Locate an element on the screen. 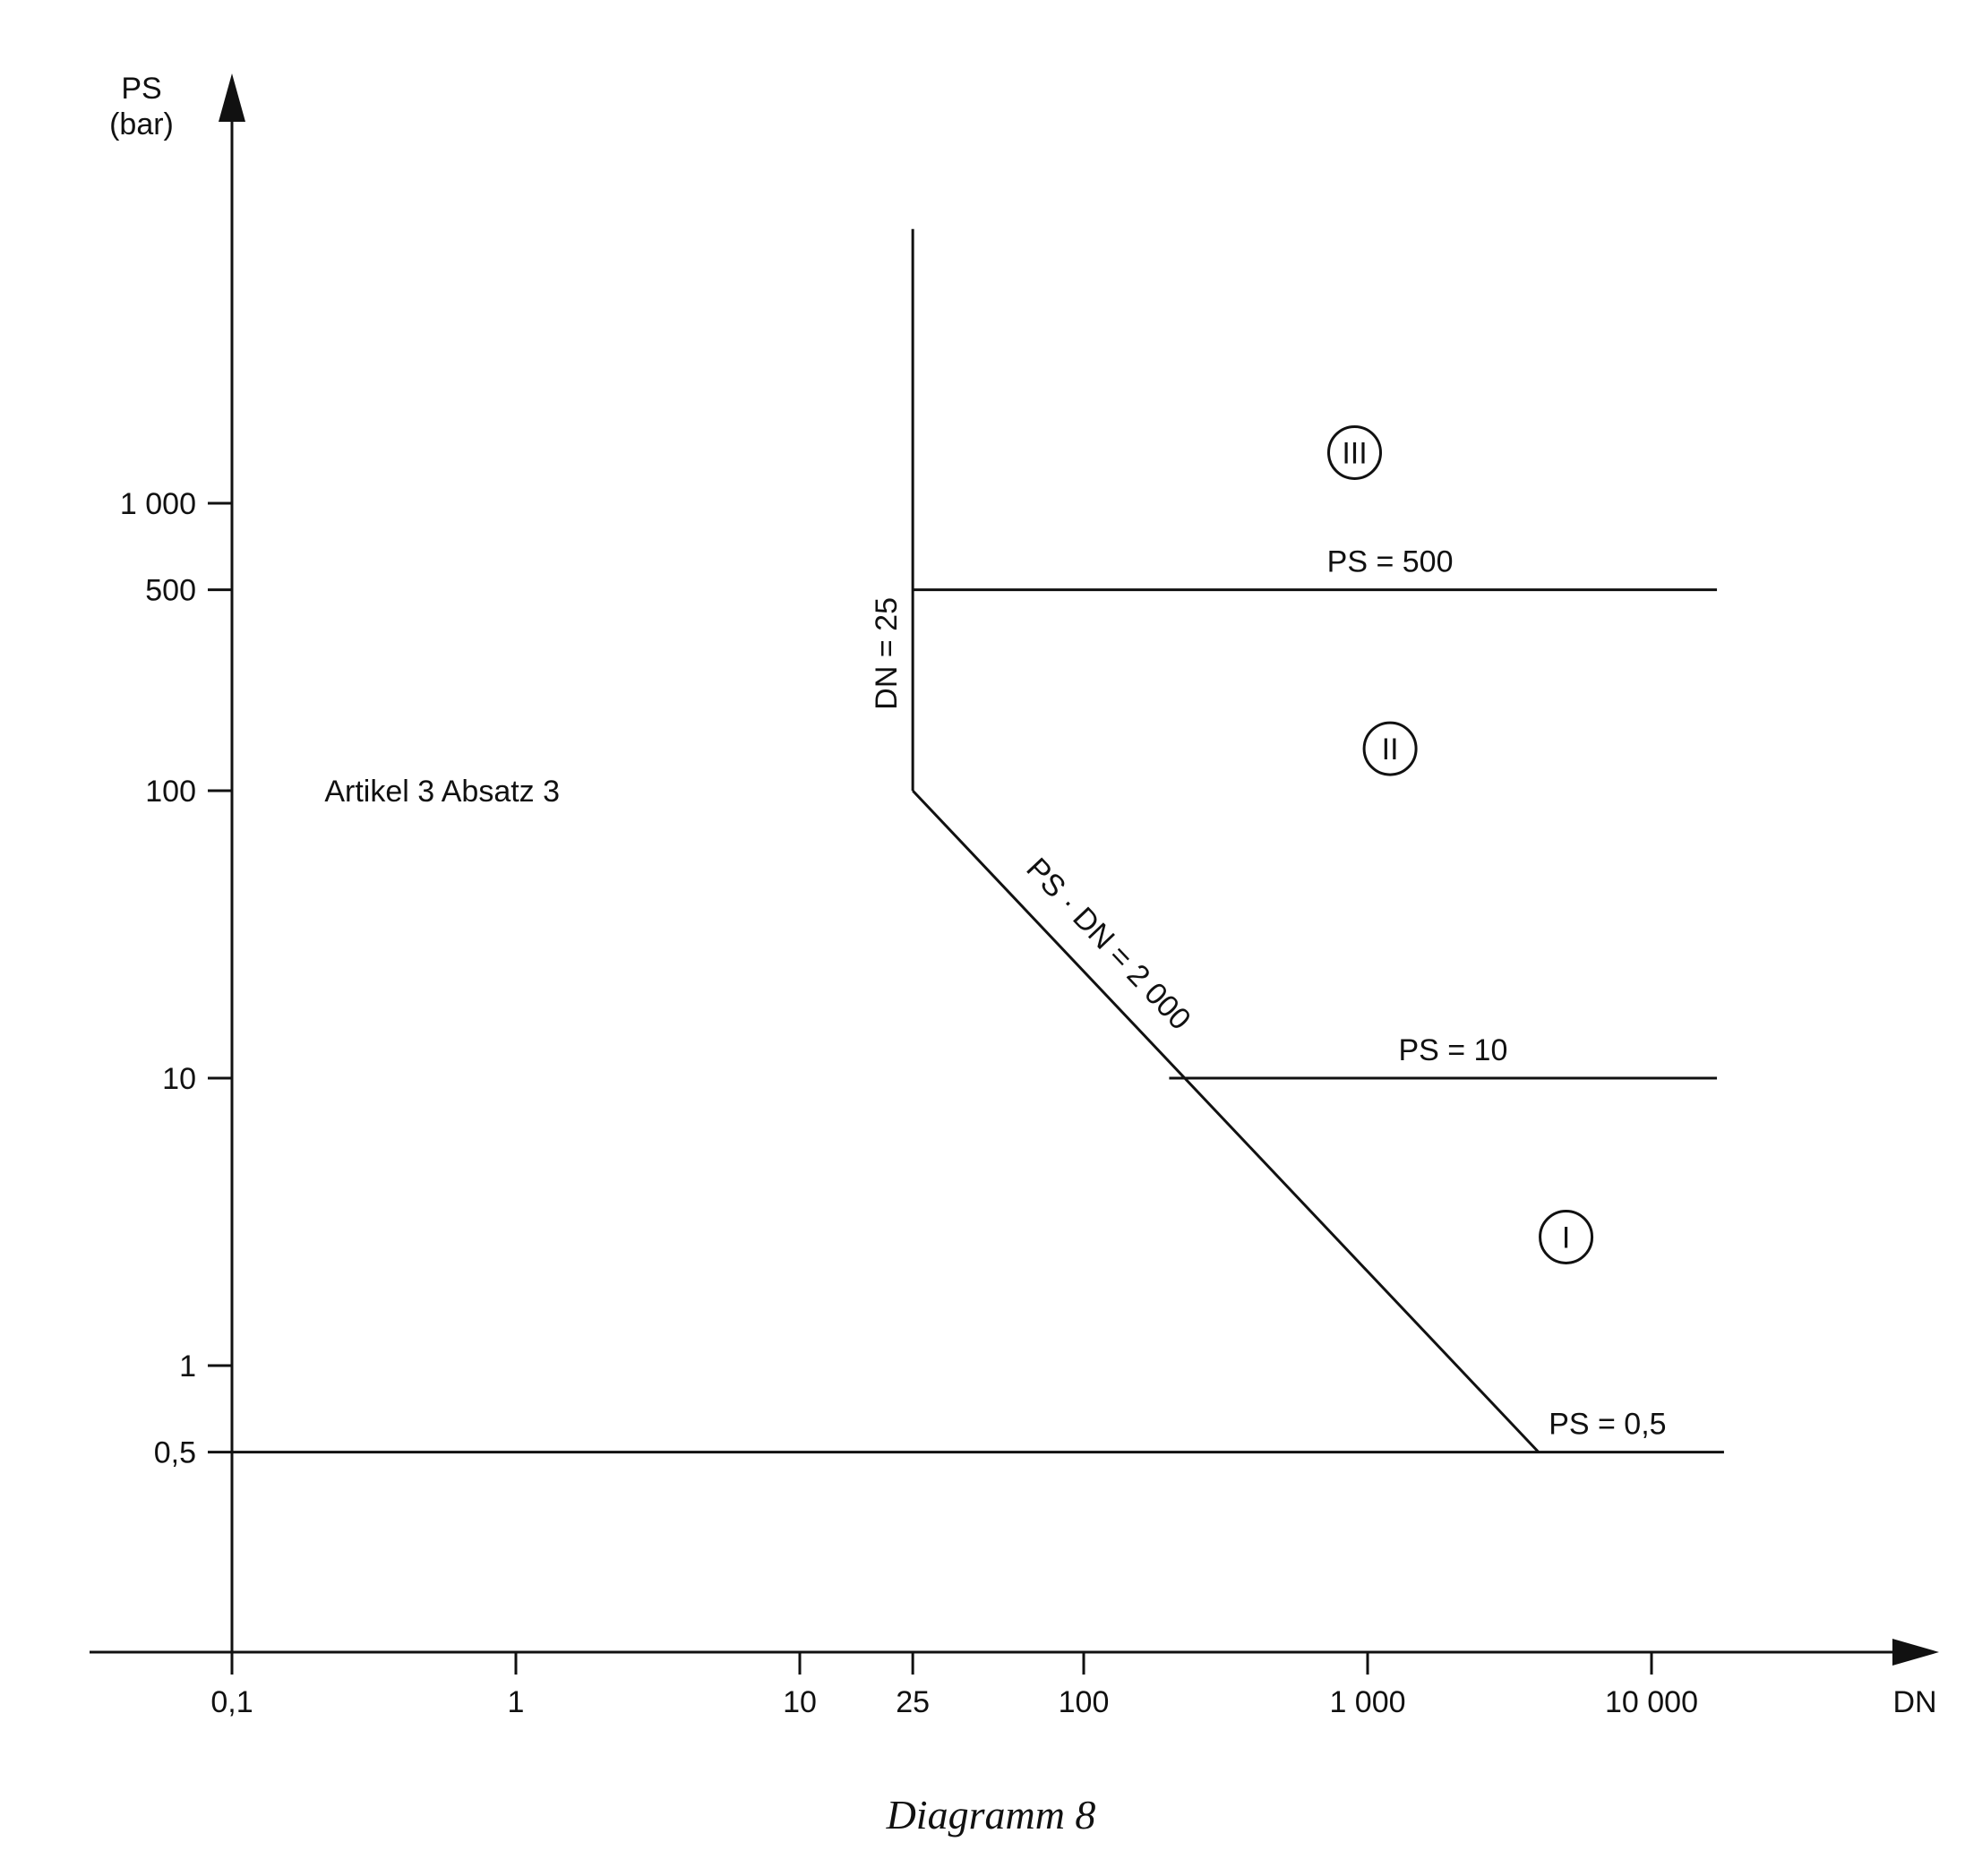 The width and height of the screenshot is (1982, 1876). boundary-label: PS = 0,5 is located at coordinates (1607, 1425).